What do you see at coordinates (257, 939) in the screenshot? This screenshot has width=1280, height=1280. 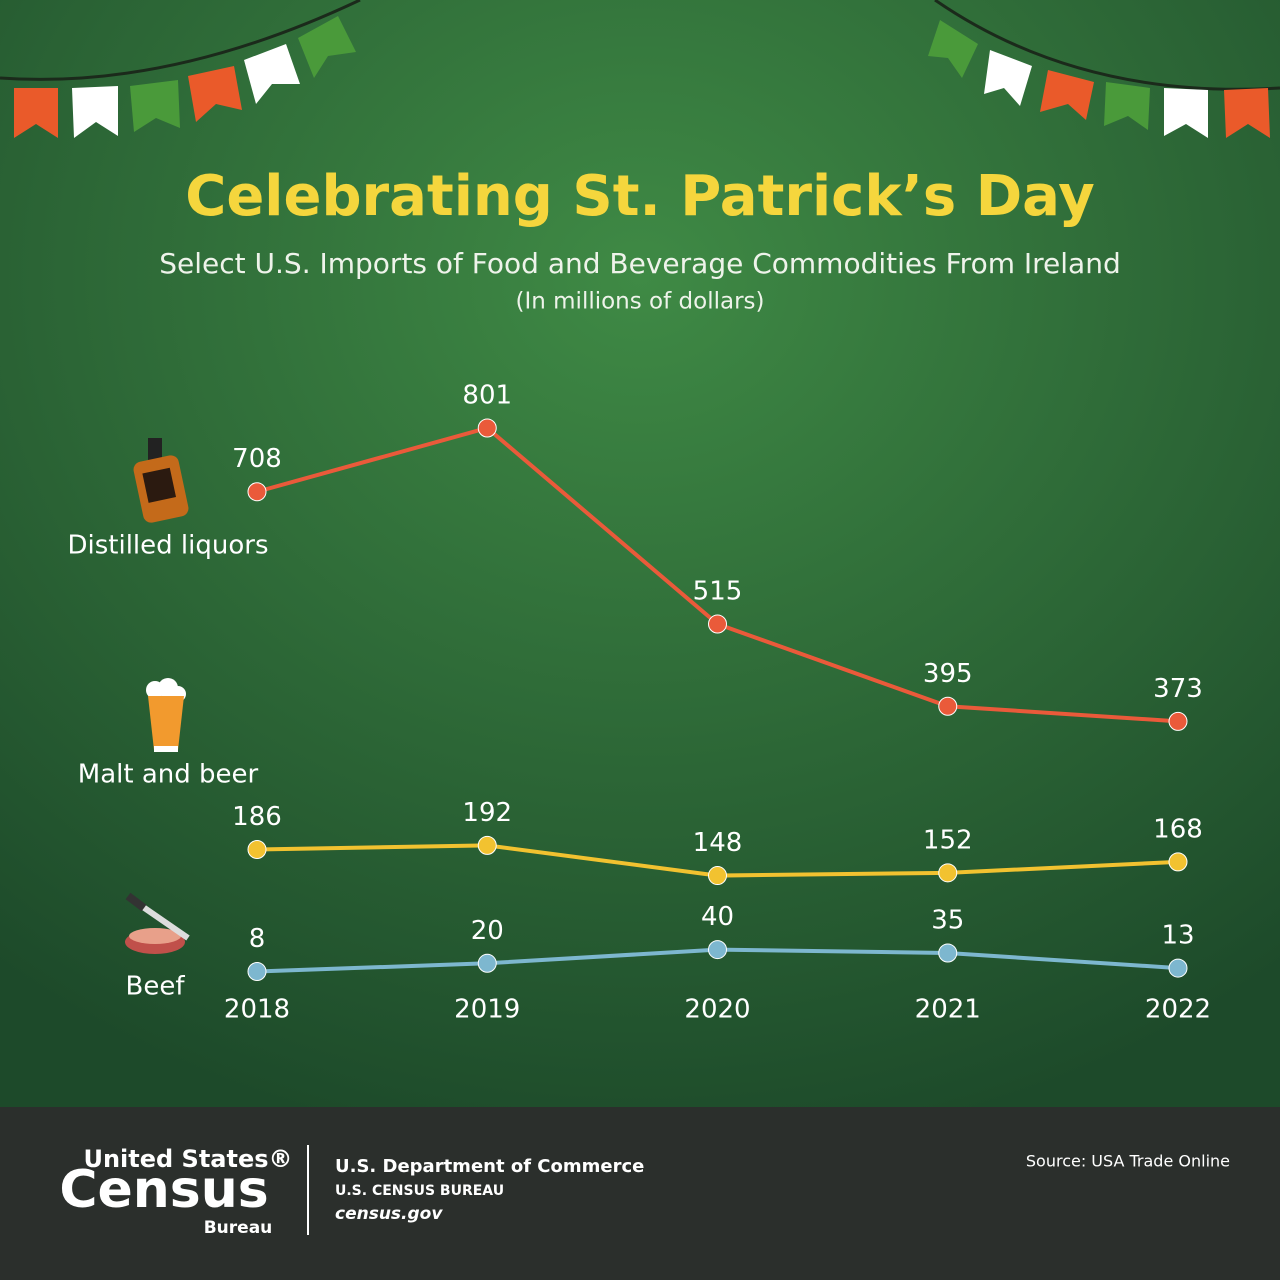 I see `data-label: 8` at bounding box center [257, 939].